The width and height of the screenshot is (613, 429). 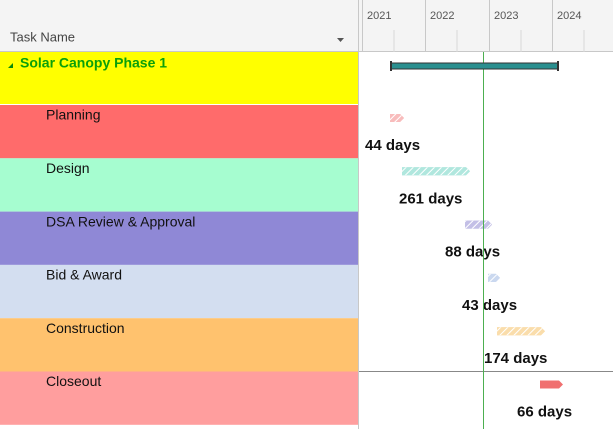 What do you see at coordinates (73, 381) in the screenshot?
I see `task-name: Closeout` at bounding box center [73, 381].